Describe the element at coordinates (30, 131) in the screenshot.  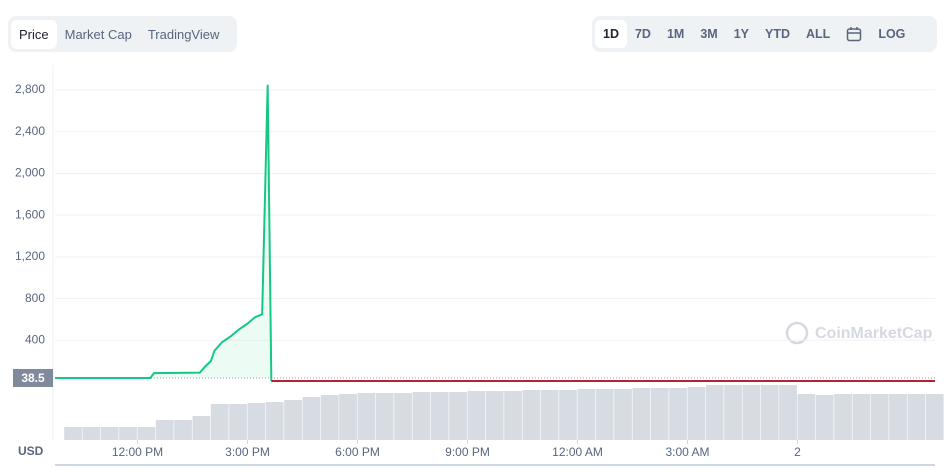
I see `y-tick-label: 2,400` at that location.